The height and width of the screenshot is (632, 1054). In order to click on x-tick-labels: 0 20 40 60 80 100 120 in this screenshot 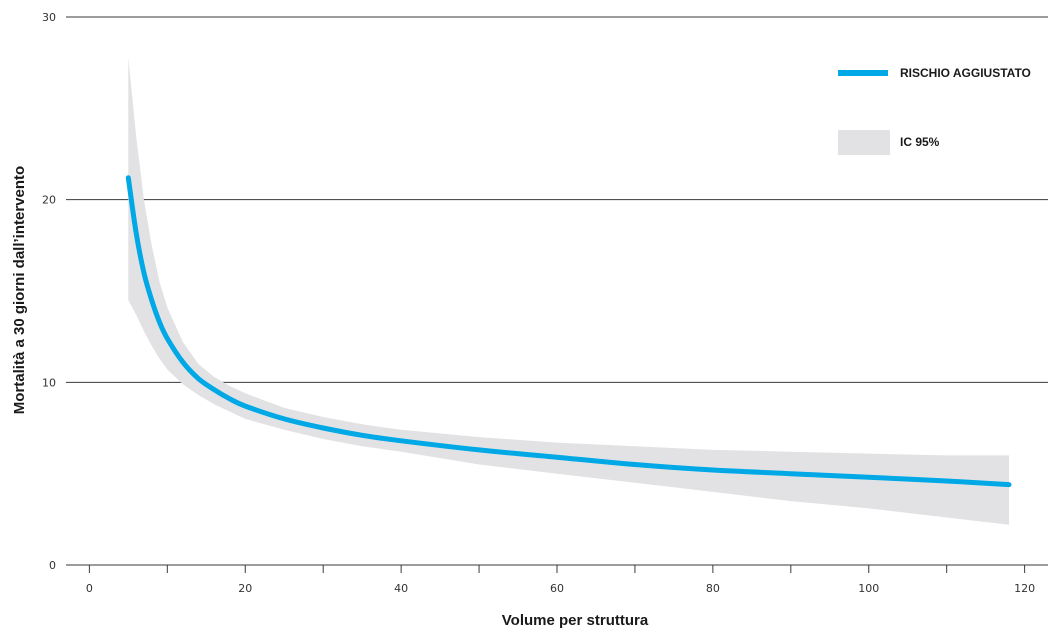, I will do `click(560, 588)`.